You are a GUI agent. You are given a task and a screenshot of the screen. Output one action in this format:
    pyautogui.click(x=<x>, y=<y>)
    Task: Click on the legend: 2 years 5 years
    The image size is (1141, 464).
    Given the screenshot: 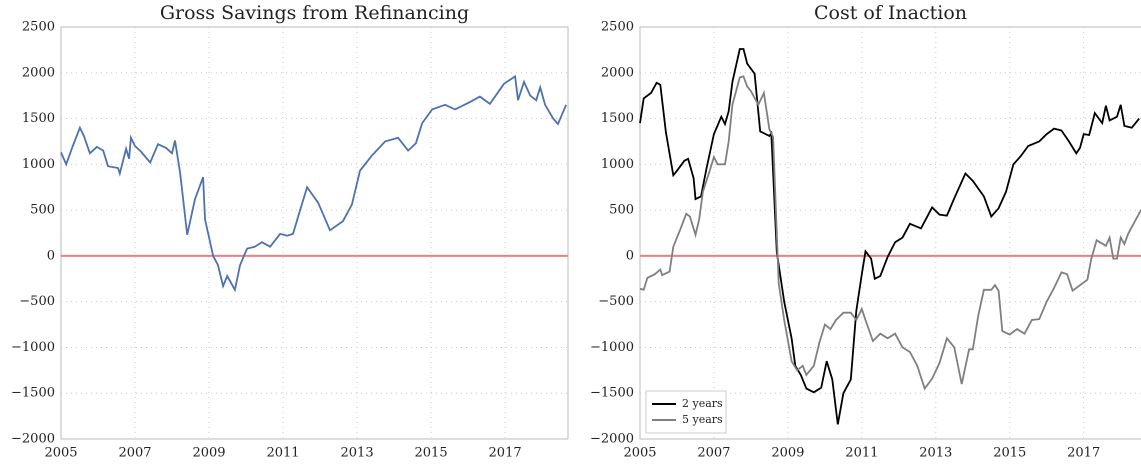 What is the action you would take?
    pyautogui.click(x=686, y=412)
    